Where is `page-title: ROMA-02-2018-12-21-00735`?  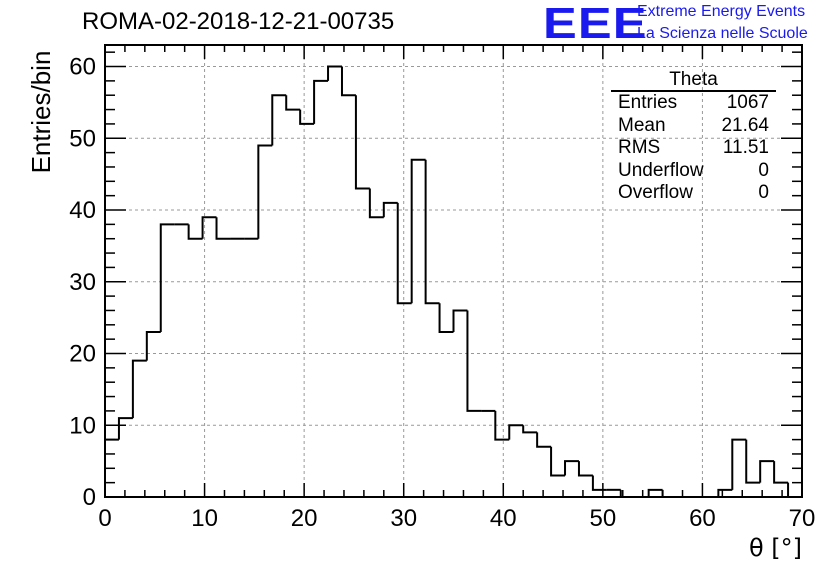
page-title: ROMA-02-2018-12-21-00735 is located at coordinates (238, 21).